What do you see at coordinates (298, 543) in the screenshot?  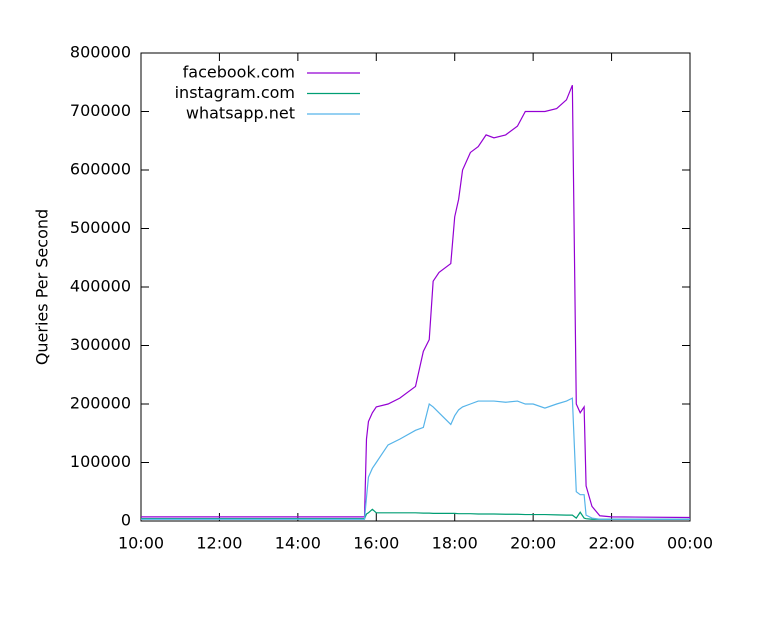 I see `x-tick-label: 14:00` at bounding box center [298, 543].